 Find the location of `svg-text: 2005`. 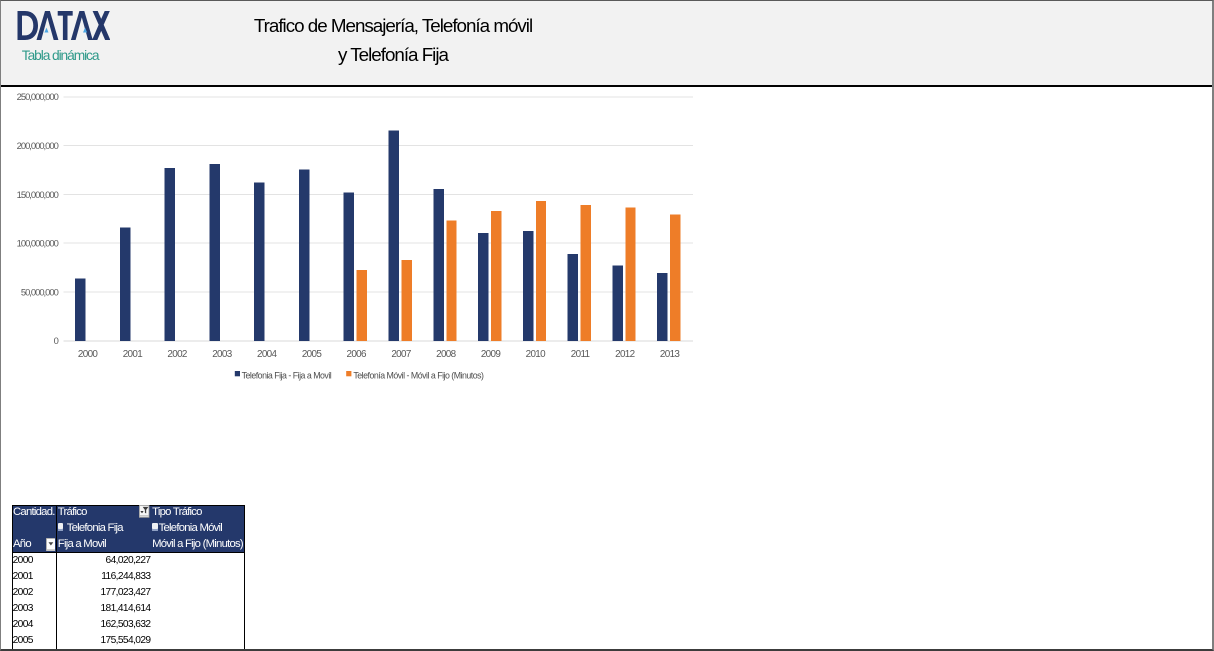

svg-text: 2005 is located at coordinates (312, 354).